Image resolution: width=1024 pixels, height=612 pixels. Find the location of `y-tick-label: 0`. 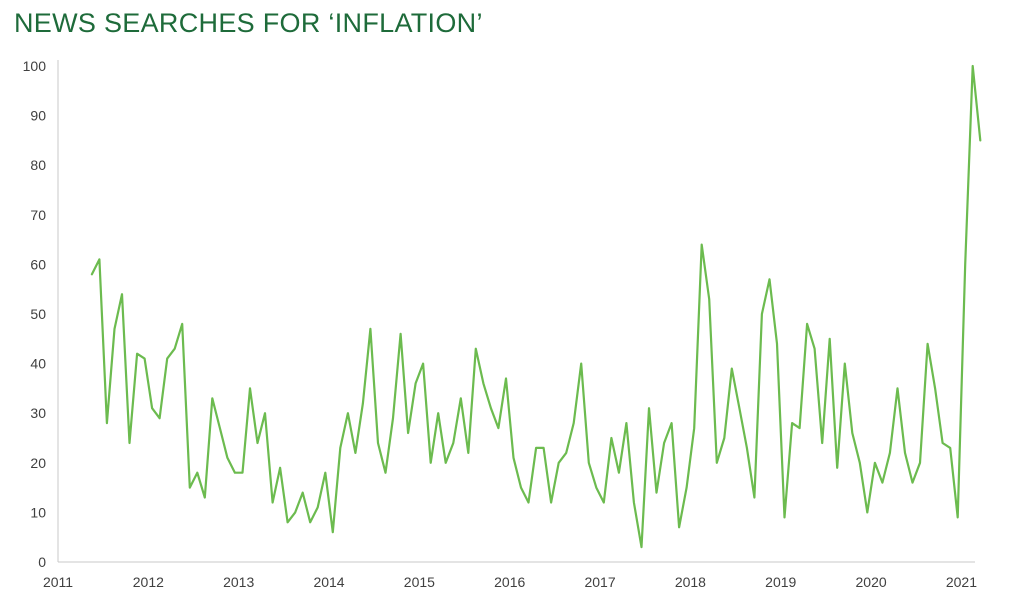

y-tick-label: 0 is located at coordinates (42, 562).